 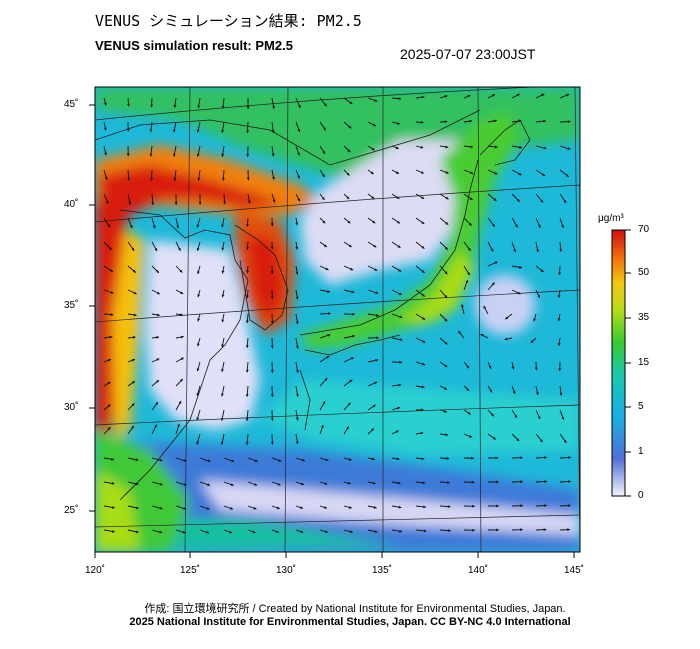 I want to click on title-japanese: VENUS シミュレーション結果: PM2.5, so click(x=228, y=21).